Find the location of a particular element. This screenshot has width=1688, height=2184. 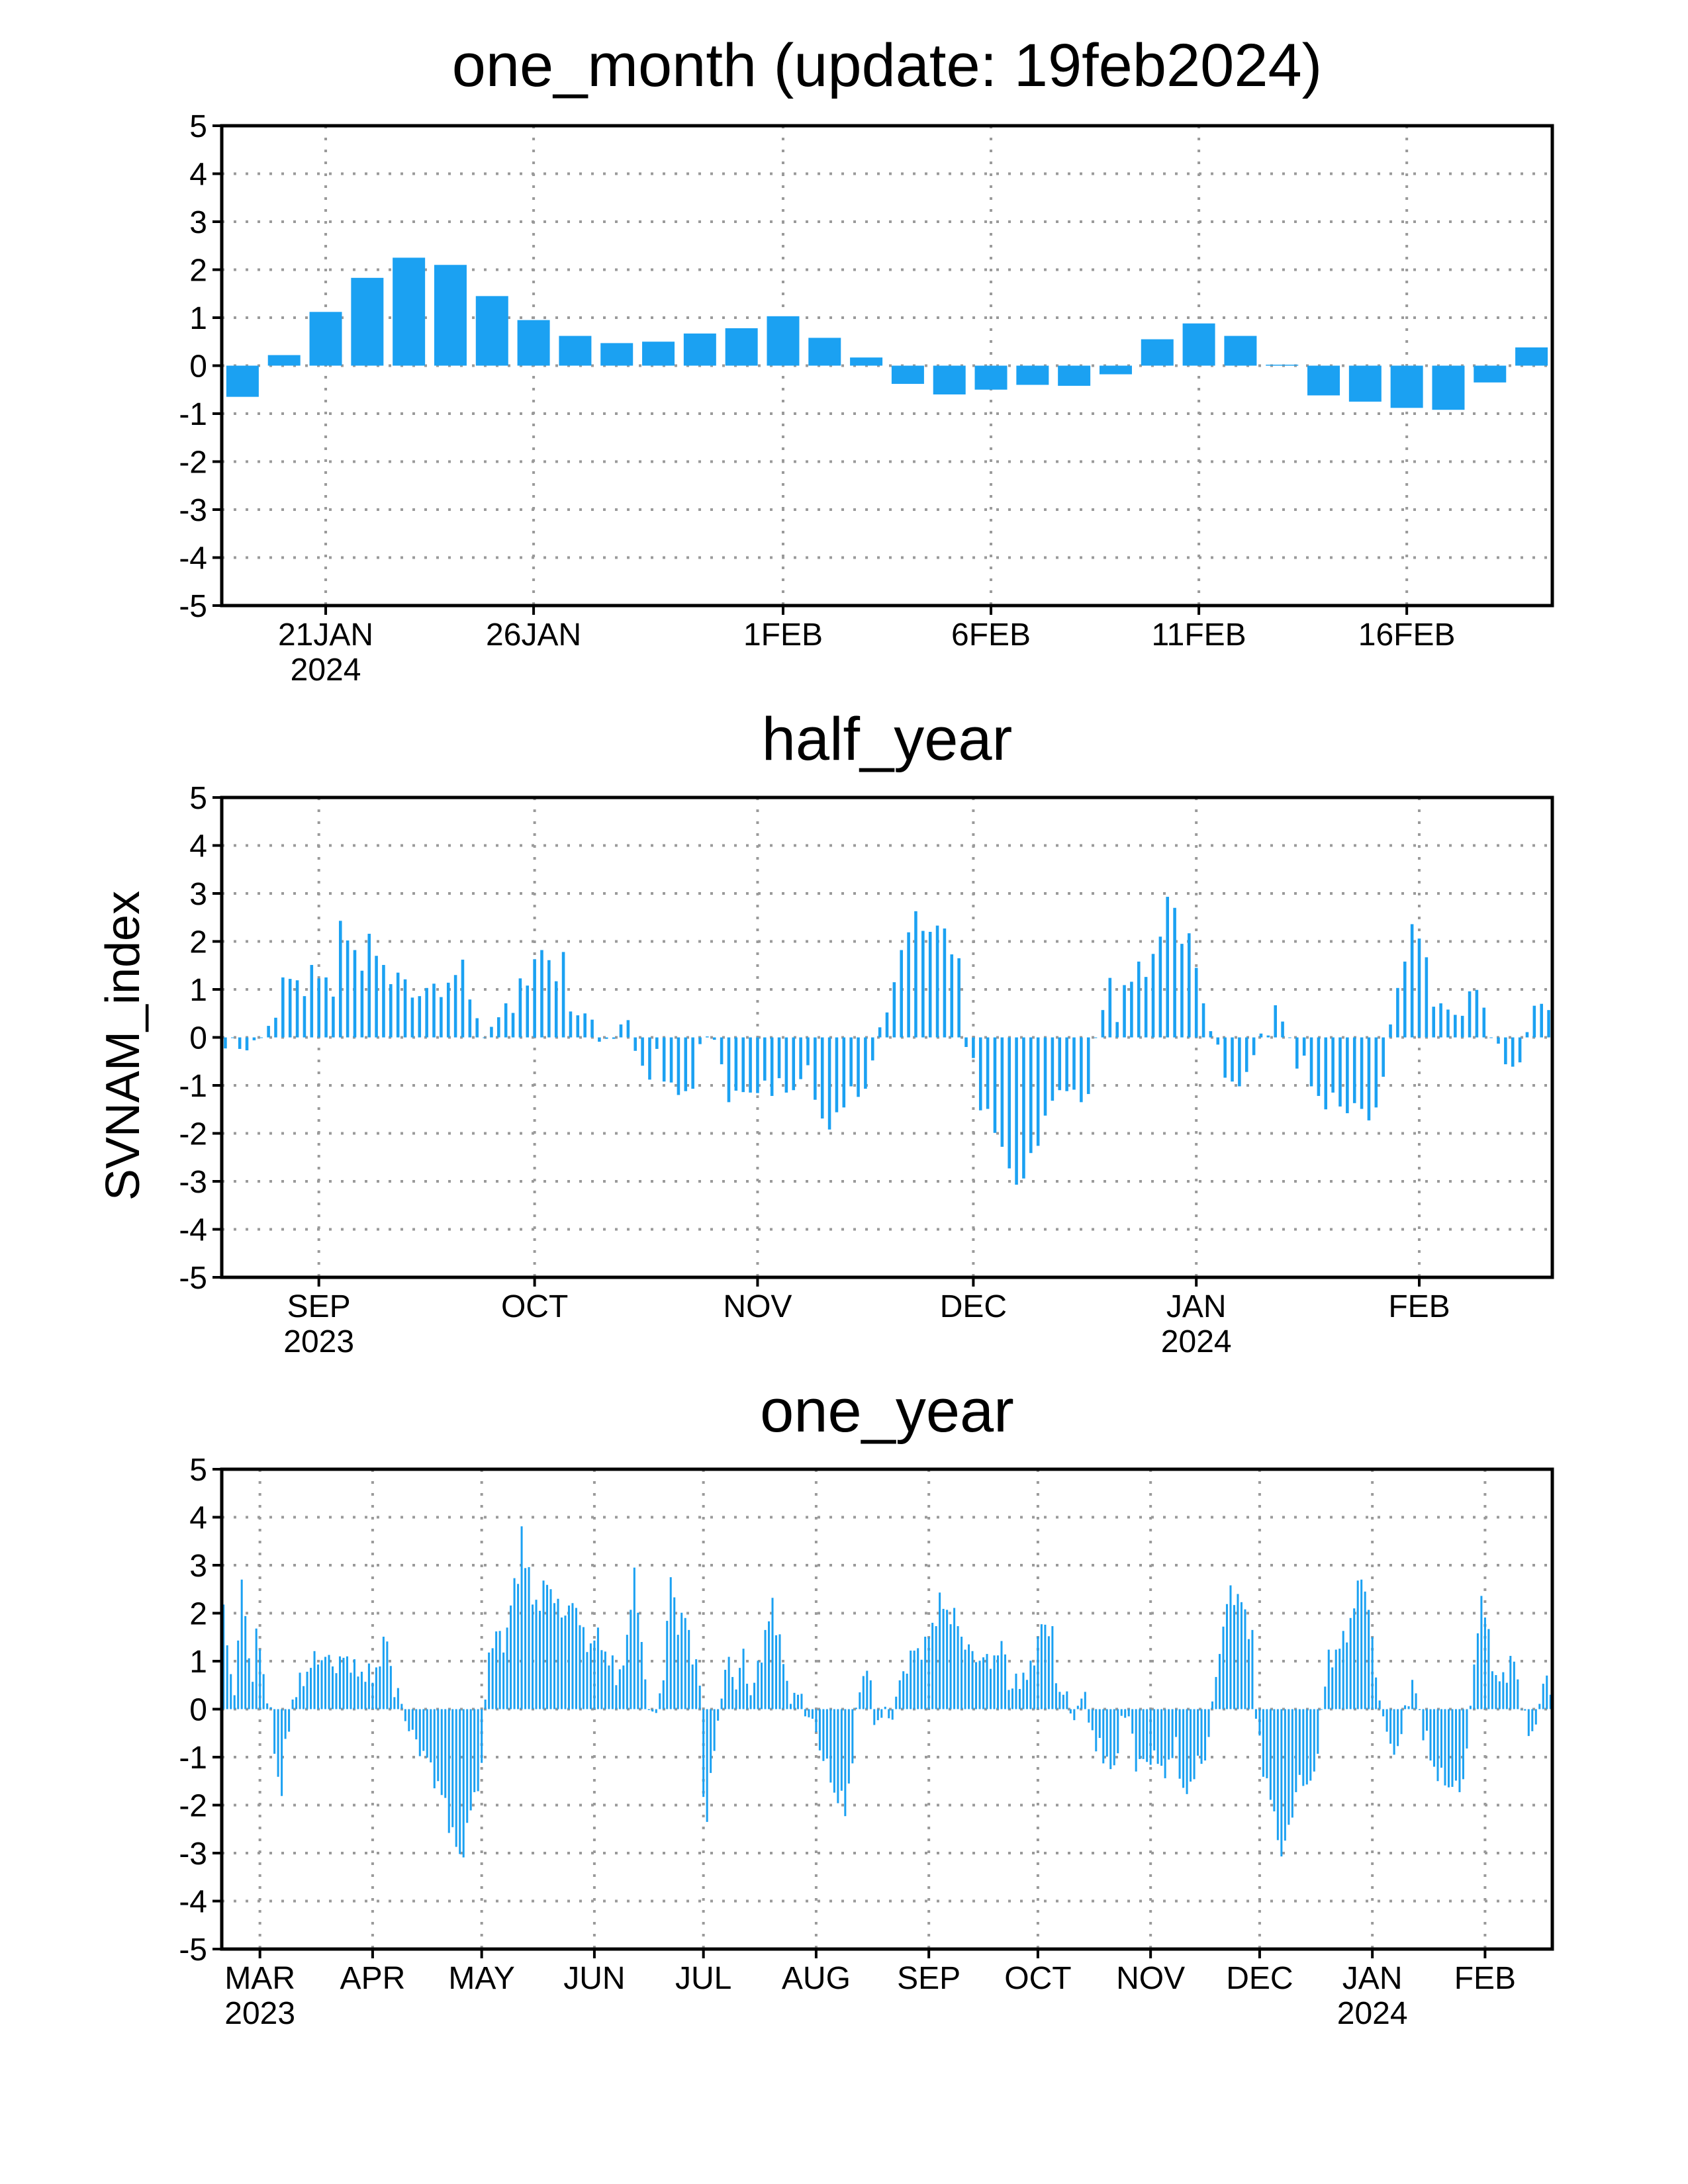

y-tick-label: -5 is located at coordinates (193, 606).